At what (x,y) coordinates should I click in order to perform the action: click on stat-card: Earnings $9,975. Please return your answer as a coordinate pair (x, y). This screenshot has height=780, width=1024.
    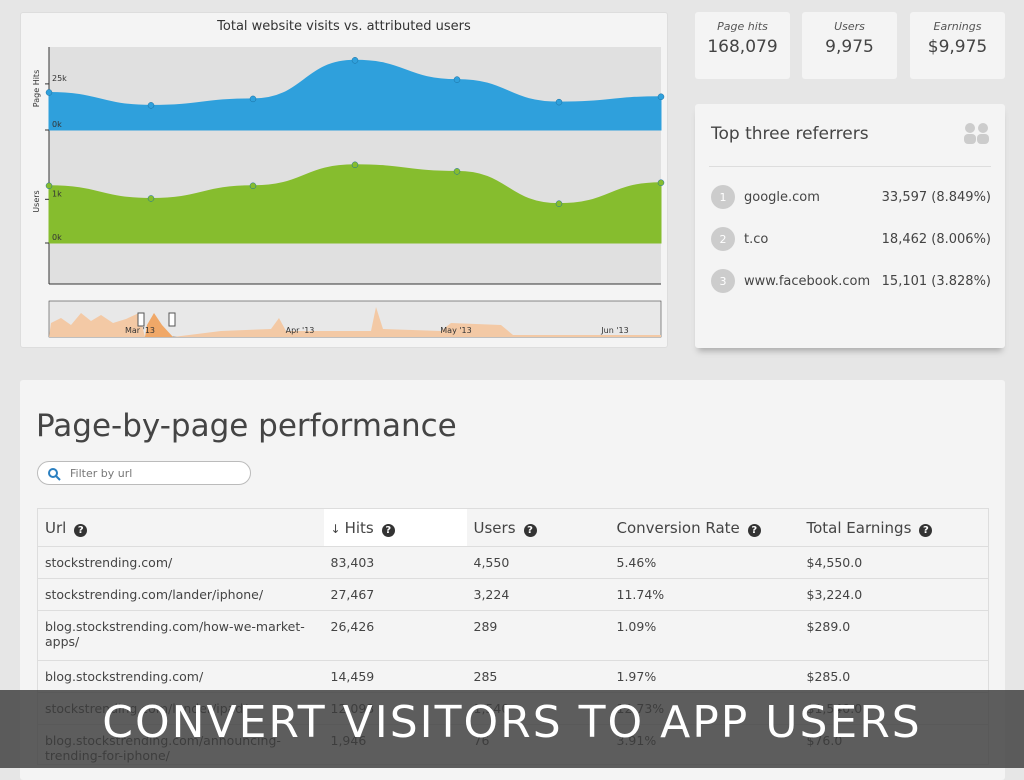
    Looking at the image, I should click on (957, 45).